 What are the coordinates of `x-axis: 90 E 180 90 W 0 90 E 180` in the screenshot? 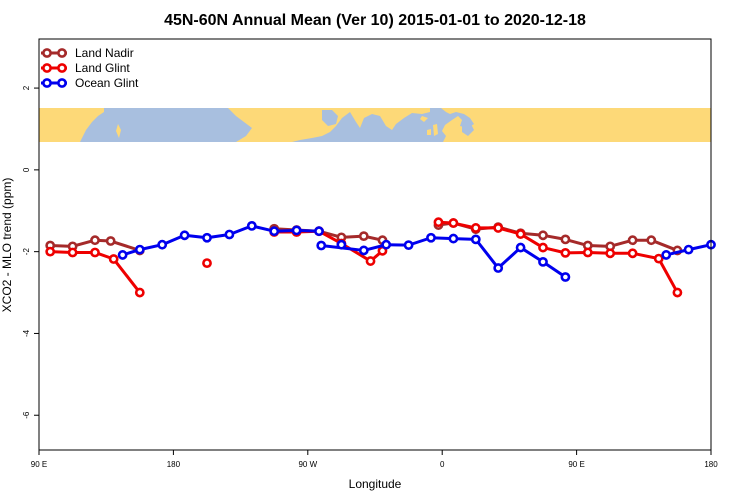 It's located at (374, 459).